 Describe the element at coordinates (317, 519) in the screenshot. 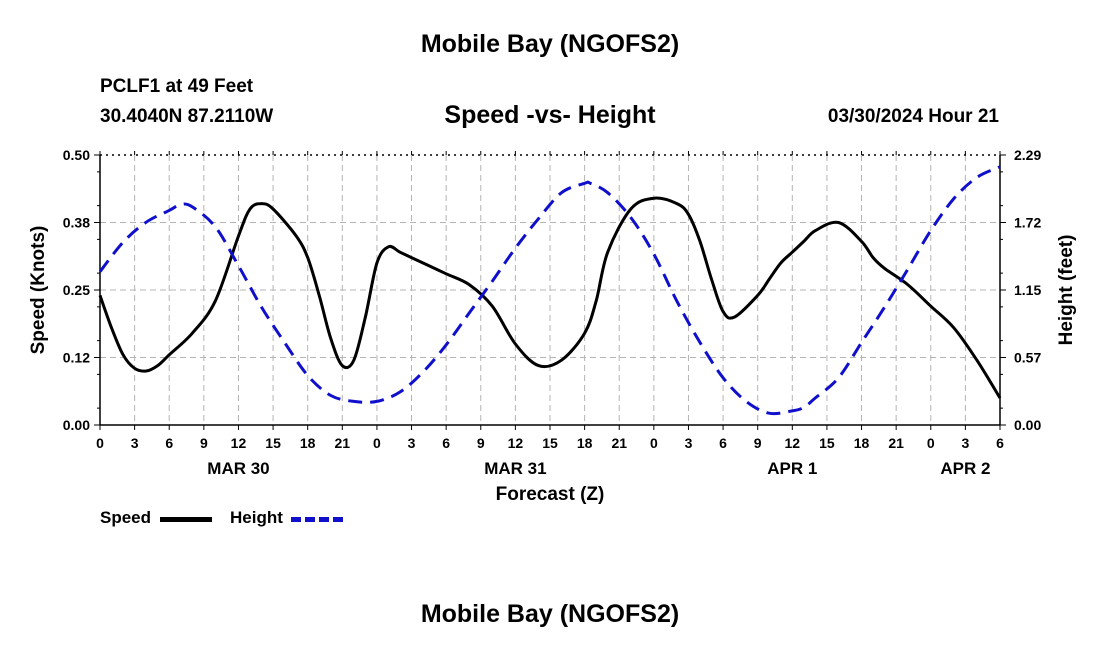

I see `legend-height-swatch` at that location.